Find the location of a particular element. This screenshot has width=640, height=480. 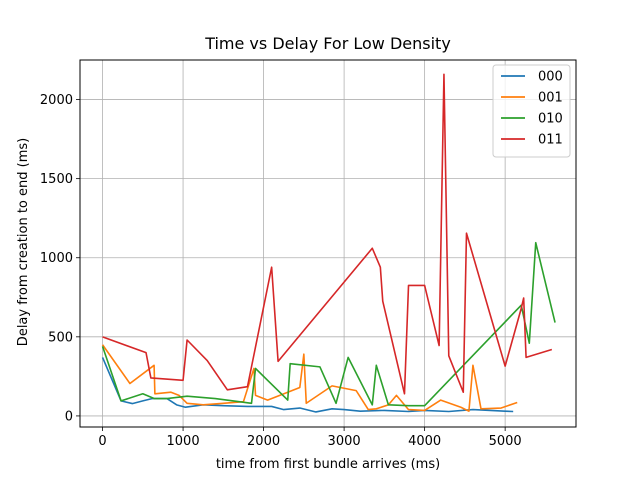

y-tick-label: 0 is located at coordinates (69, 416).